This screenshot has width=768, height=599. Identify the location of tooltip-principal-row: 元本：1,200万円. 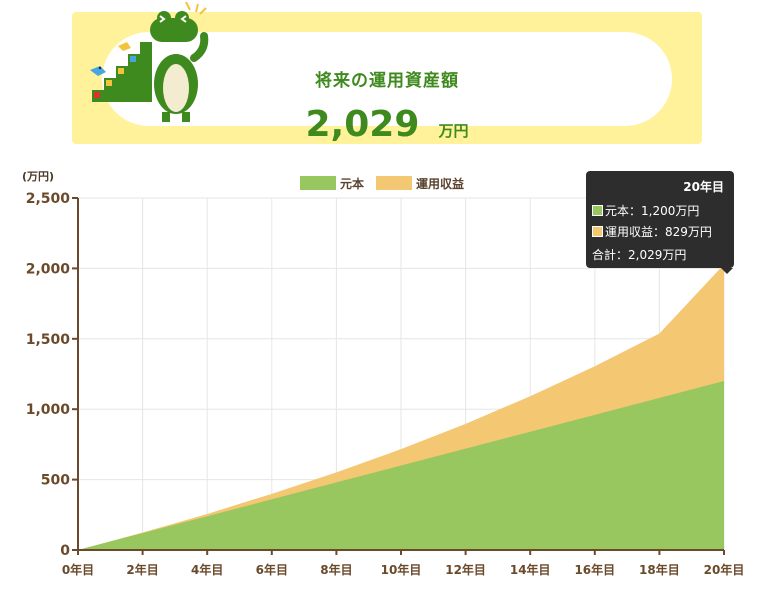
(645, 210).